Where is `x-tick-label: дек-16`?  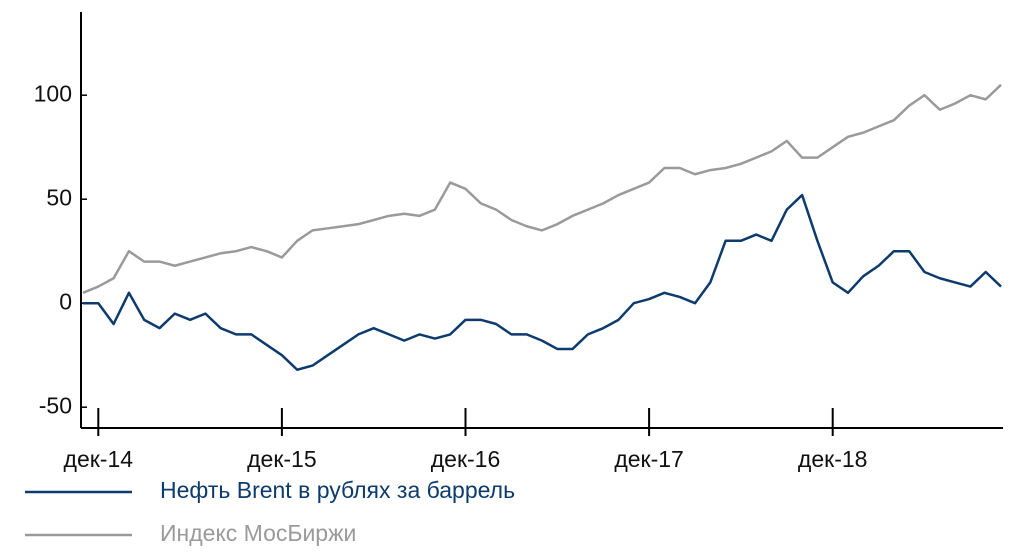
x-tick-label: дек-16 is located at coordinates (466, 459).